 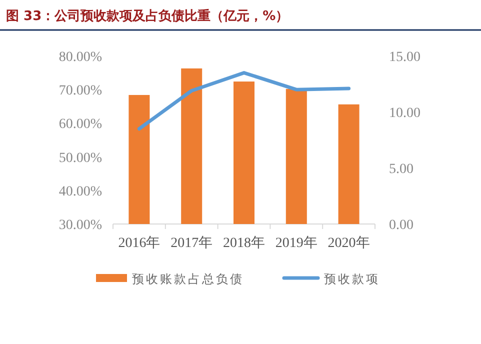 What do you see at coordinates (80, 57) in the screenshot?
I see `y-tick-label: 80.00%` at bounding box center [80, 57].